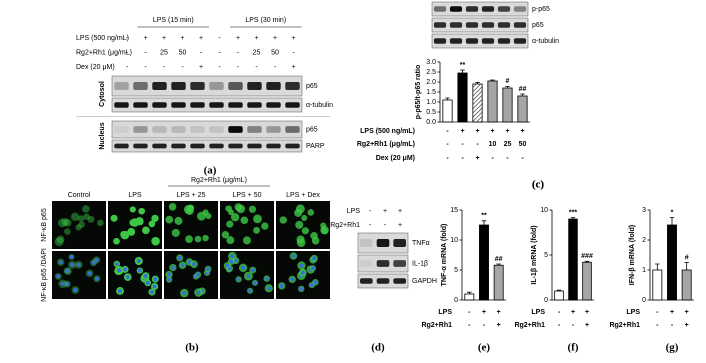  I want to click on row-label: NF-κB p65, so click(44, 225).